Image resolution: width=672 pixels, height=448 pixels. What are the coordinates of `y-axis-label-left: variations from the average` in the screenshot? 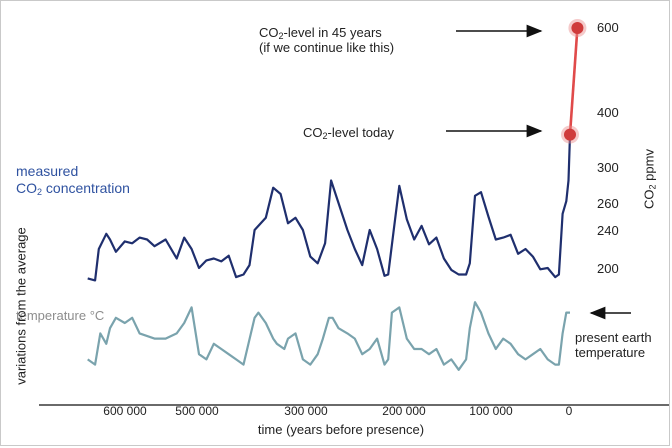 It's located at (21, 306).